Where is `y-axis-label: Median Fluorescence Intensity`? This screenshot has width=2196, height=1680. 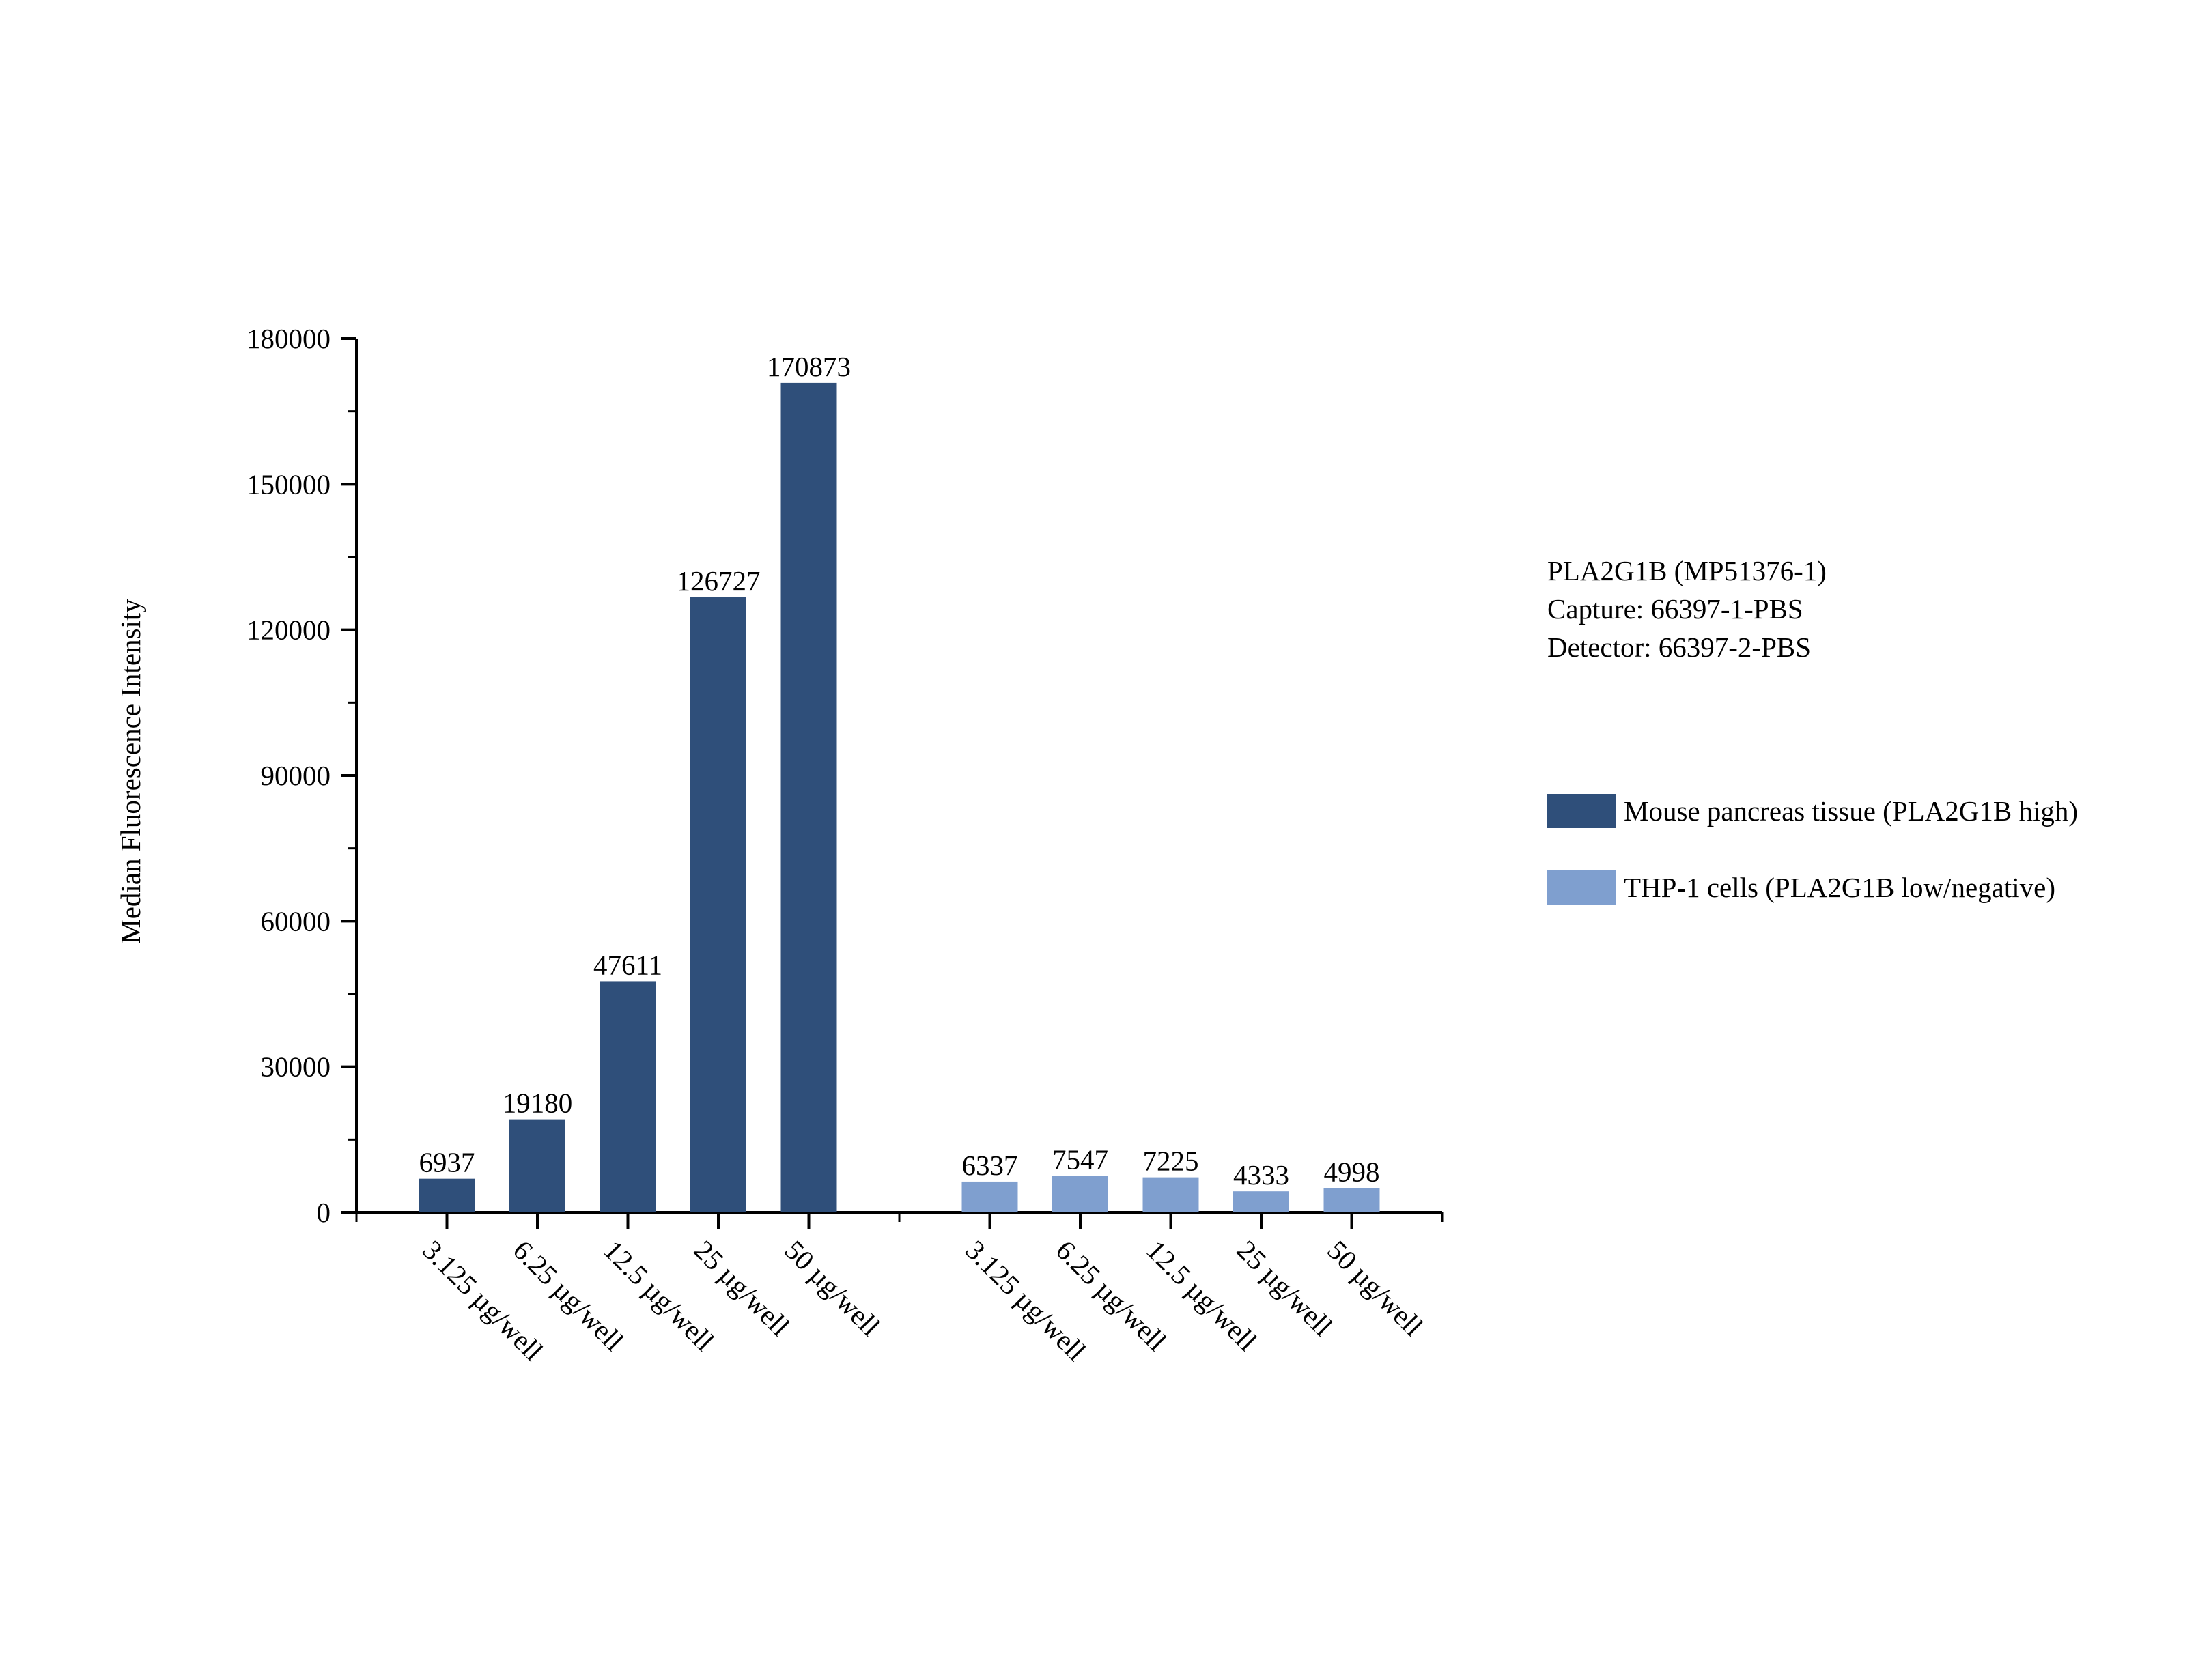
y-axis-label: Median Fluorescence Intensity is located at coordinates (130, 771).